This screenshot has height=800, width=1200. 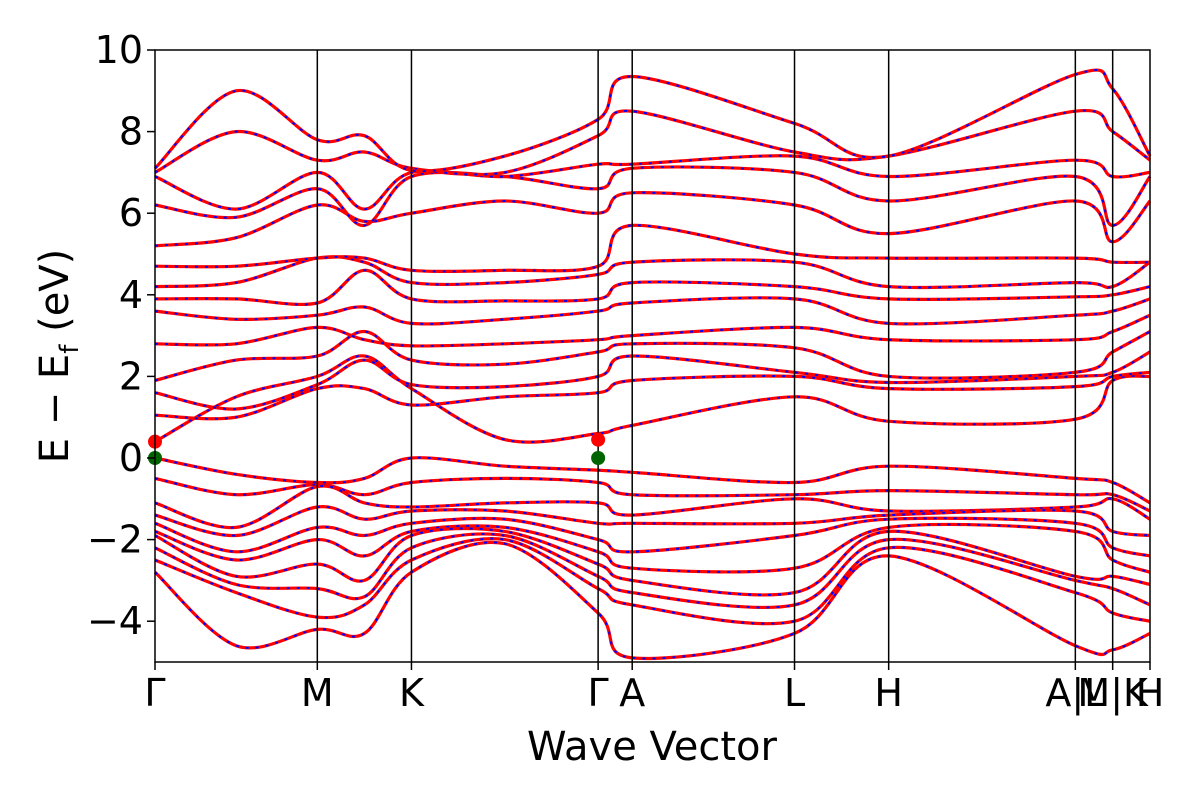 I want to click on x-ticks: Γ M K Γ A L H A|LM|KH, so click(x=654, y=689).